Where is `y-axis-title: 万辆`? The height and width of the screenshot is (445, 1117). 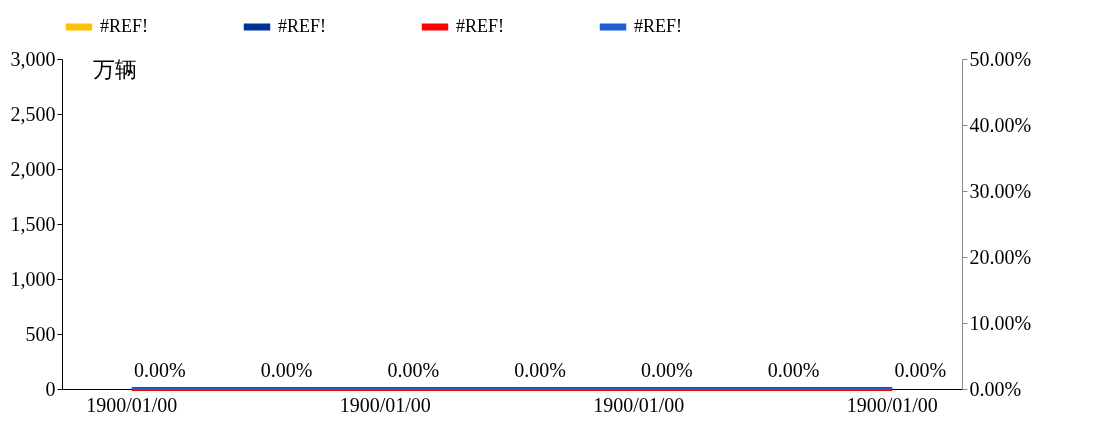
y-axis-title: 万辆 is located at coordinates (114, 69).